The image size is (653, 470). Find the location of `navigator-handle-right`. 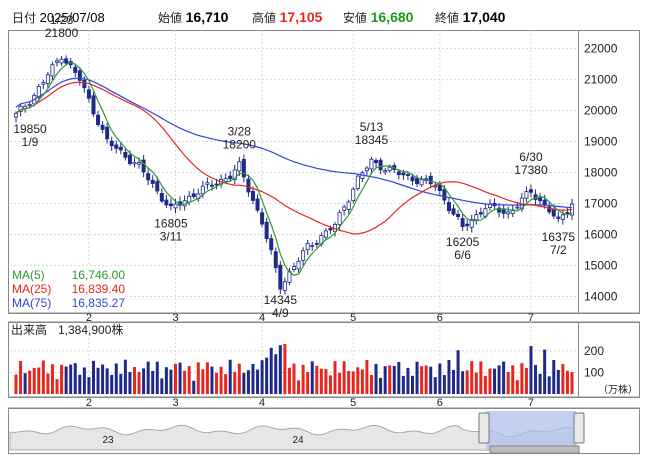

navigator-handle-right is located at coordinates (579, 428).